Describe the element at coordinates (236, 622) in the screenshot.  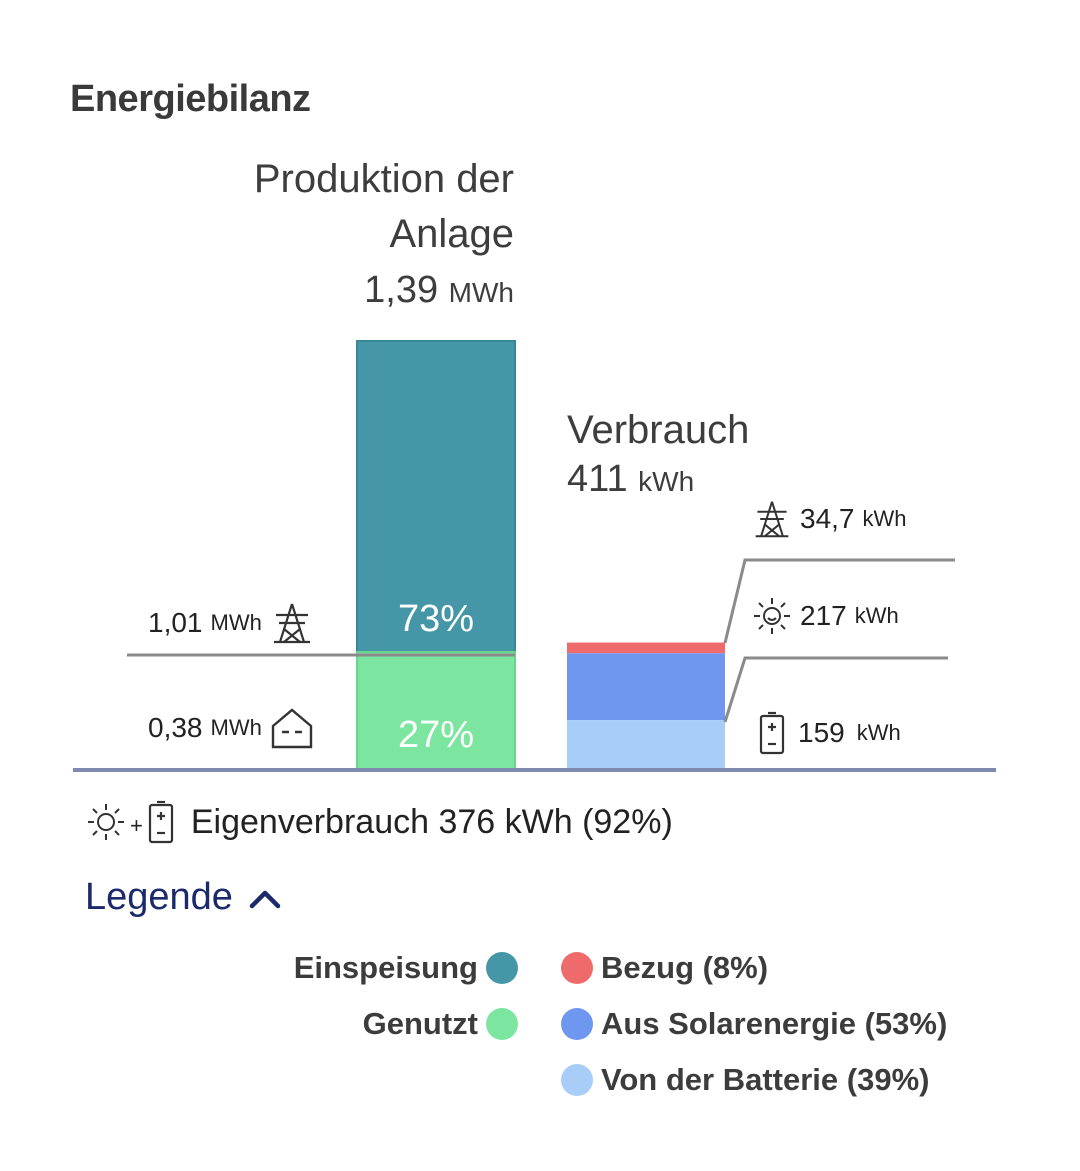
I see `feed-in-unit: MWh` at that location.